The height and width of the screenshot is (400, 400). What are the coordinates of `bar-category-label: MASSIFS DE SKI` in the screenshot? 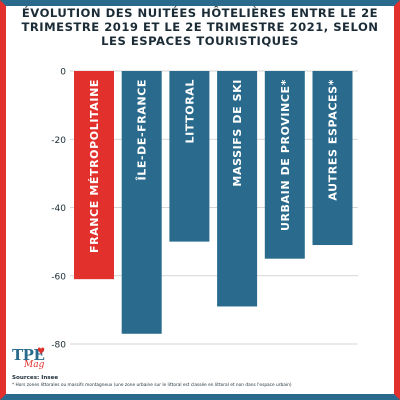 It's located at (237, 133).